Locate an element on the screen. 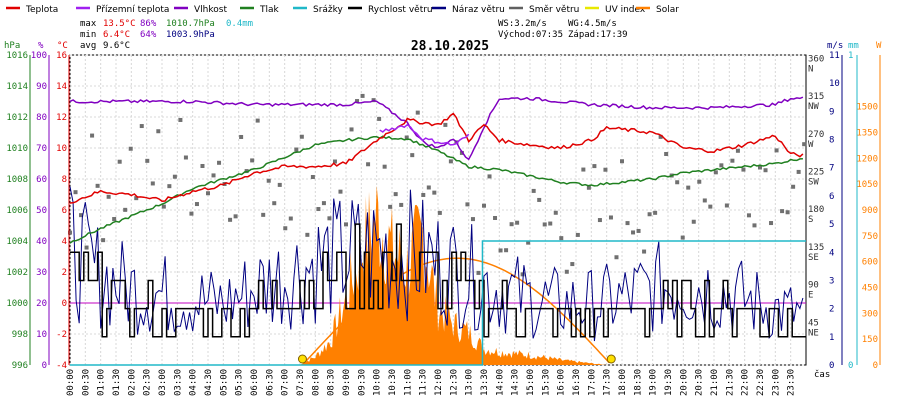  stat-rain: 0.4mm is located at coordinates (239, 24).